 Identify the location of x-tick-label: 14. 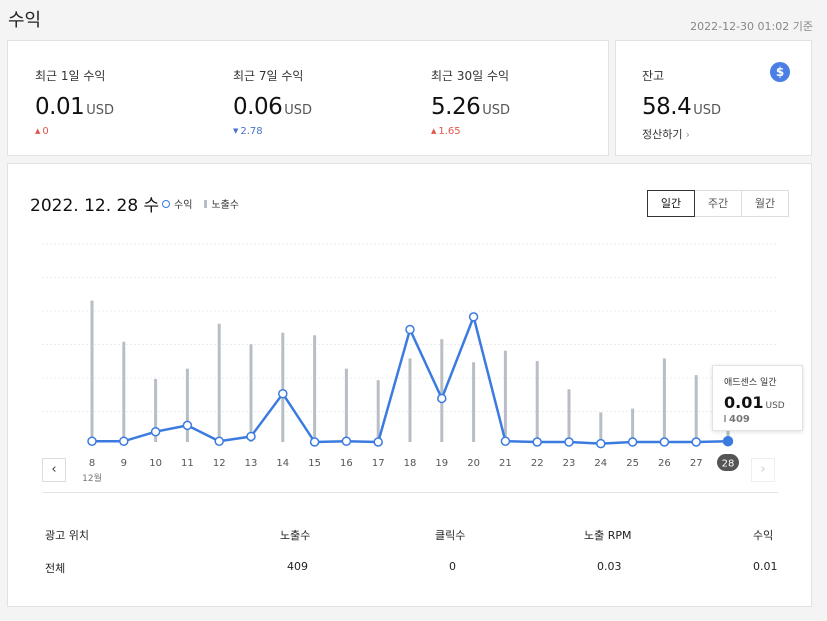
(282, 463).